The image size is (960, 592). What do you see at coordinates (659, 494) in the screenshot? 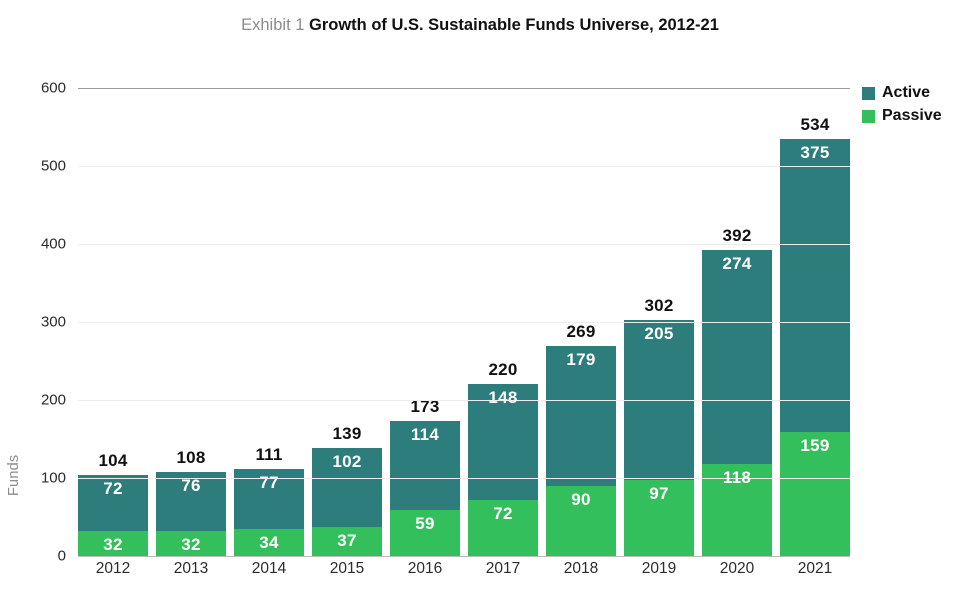
I see `bar-segment-label: 97` at bounding box center [659, 494].